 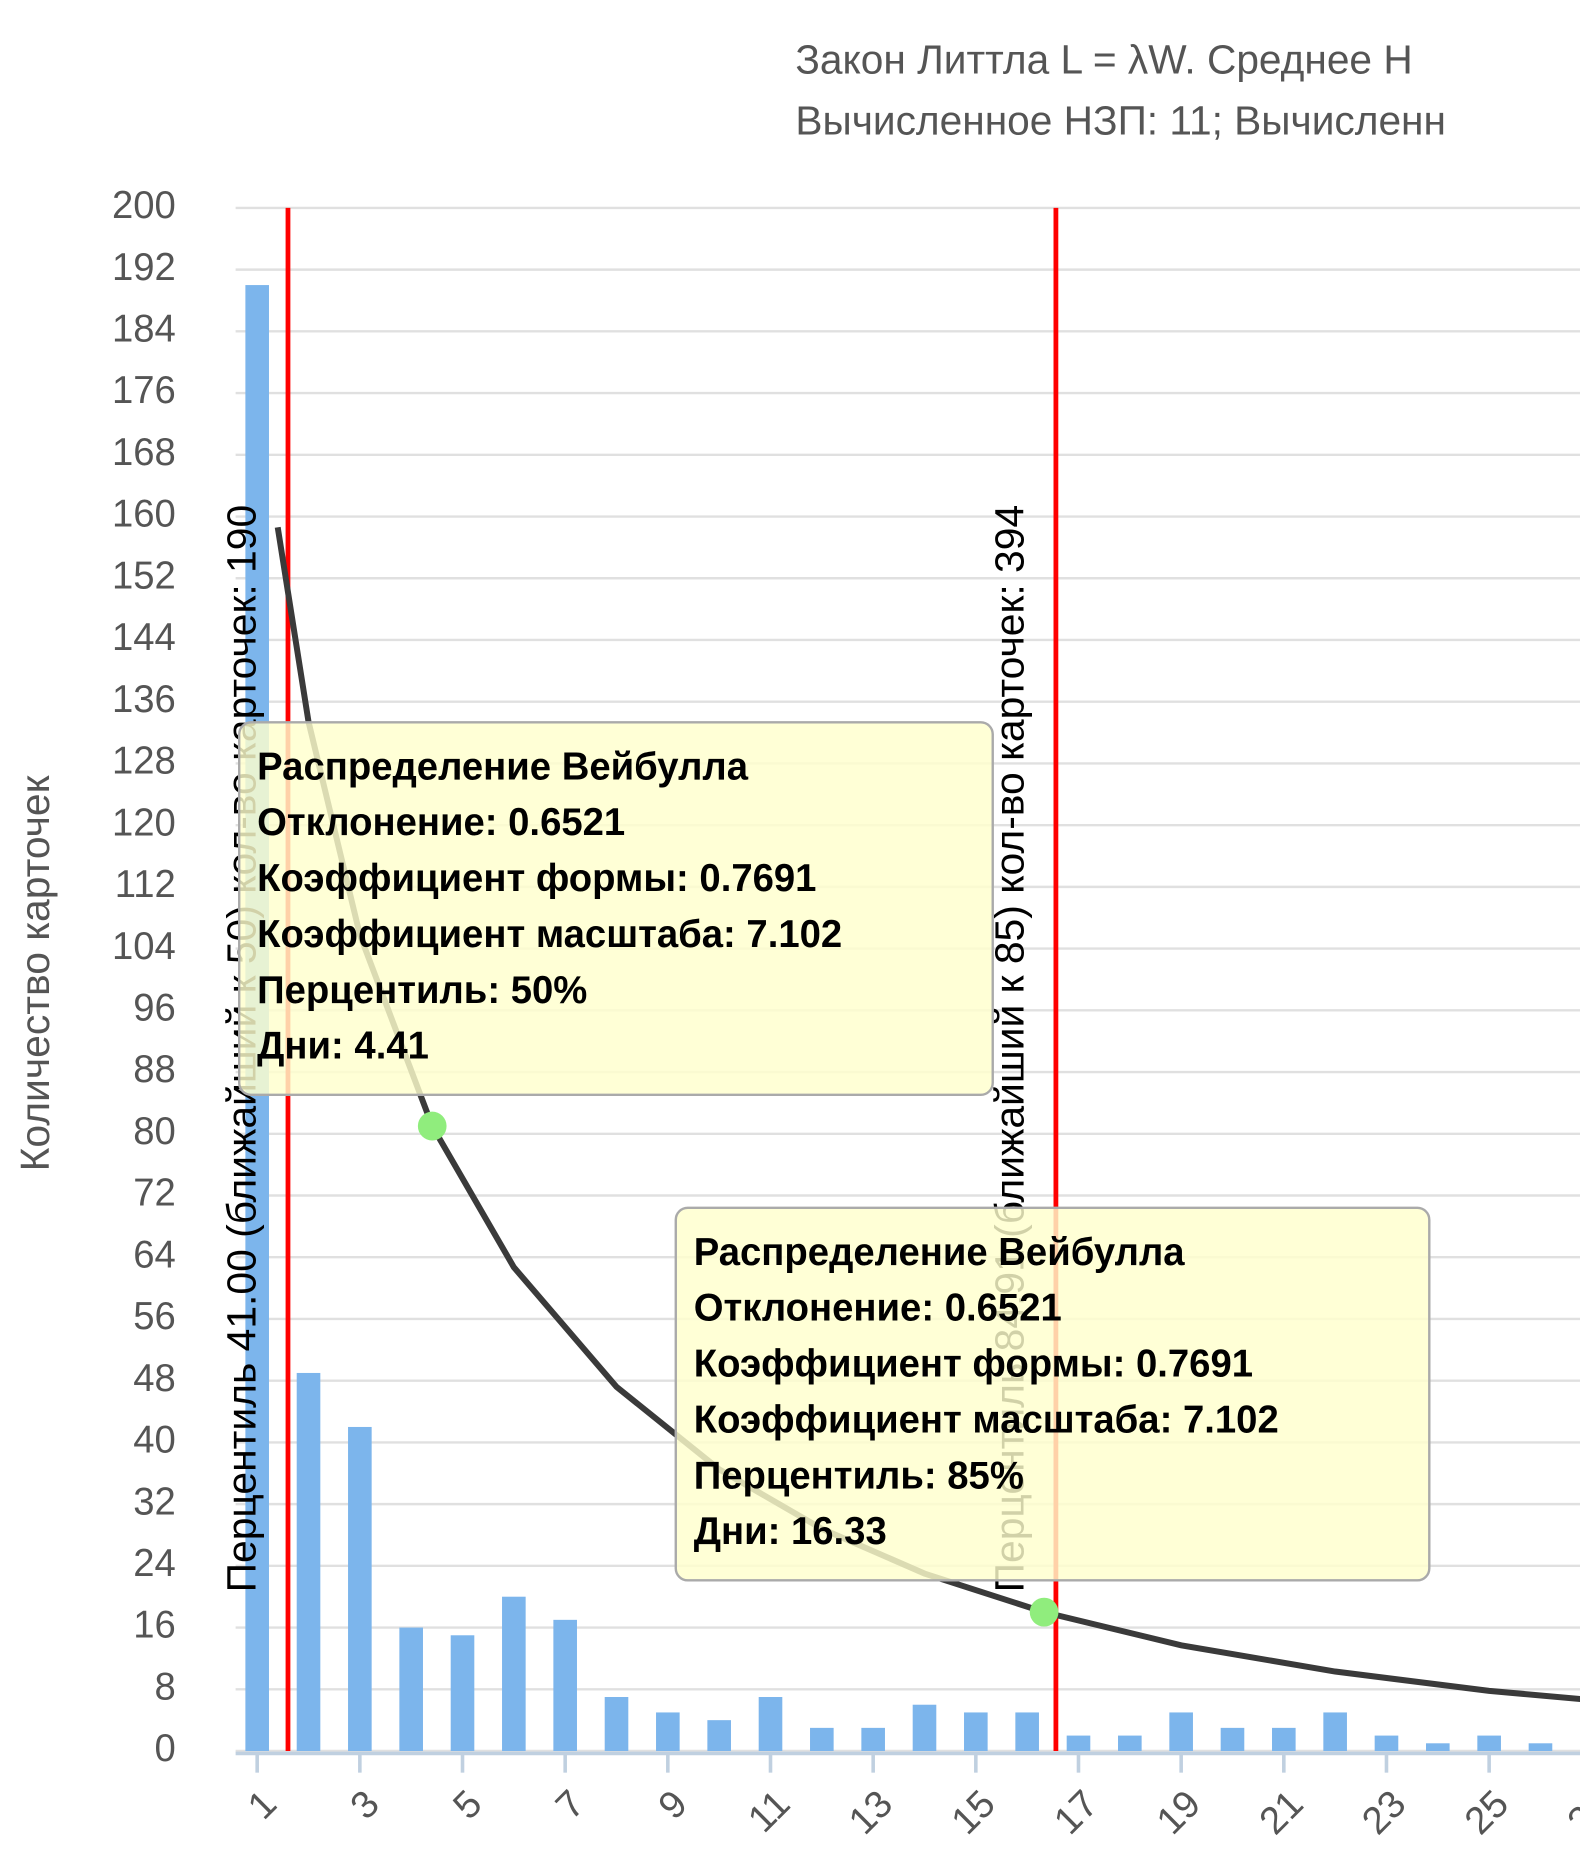 What do you see at coordinates (154, 1625) in the screenshot?
I see `y-tick-label: 16` at bounding box center [154, 1625].